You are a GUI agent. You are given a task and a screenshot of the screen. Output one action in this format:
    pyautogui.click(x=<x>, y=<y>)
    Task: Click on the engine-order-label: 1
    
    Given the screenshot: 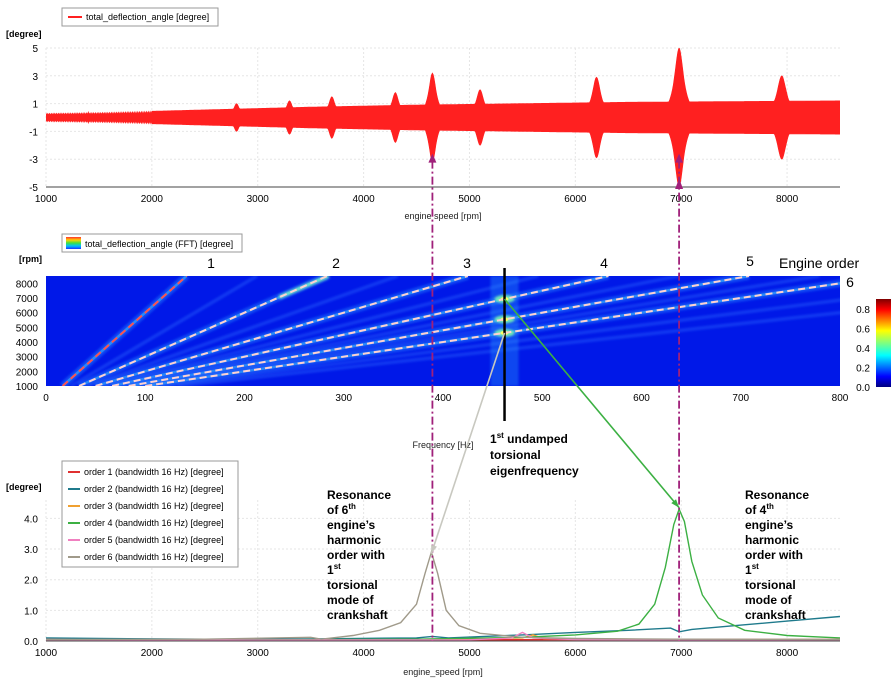 What is the action you would take?
    pyautogui.click(x=211, y=263)
    